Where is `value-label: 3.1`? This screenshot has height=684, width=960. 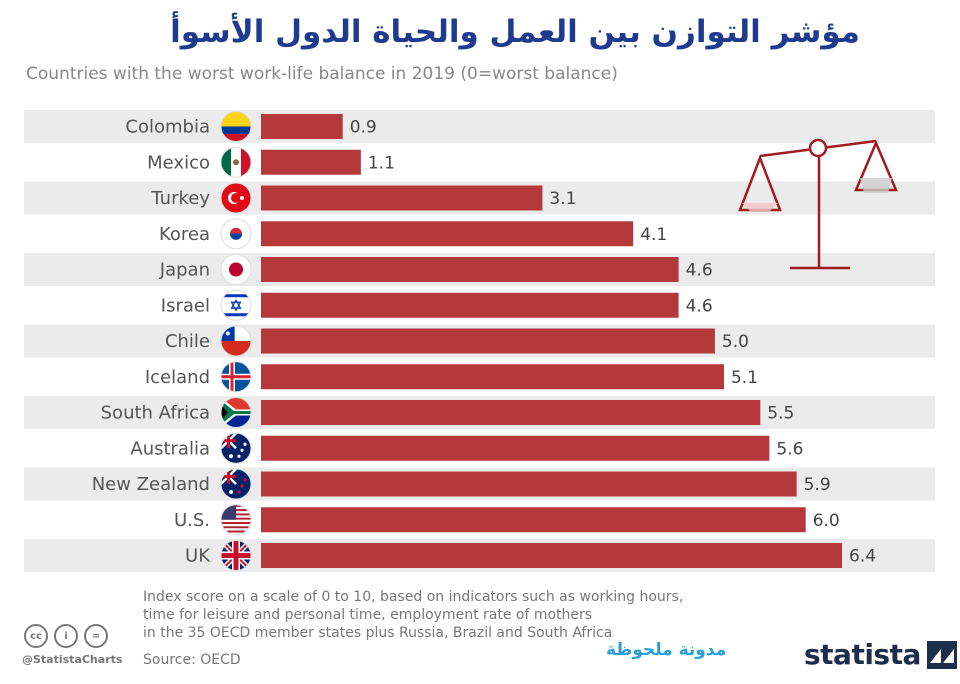
value-label: 3.1 is located at coordinates (562, 199).